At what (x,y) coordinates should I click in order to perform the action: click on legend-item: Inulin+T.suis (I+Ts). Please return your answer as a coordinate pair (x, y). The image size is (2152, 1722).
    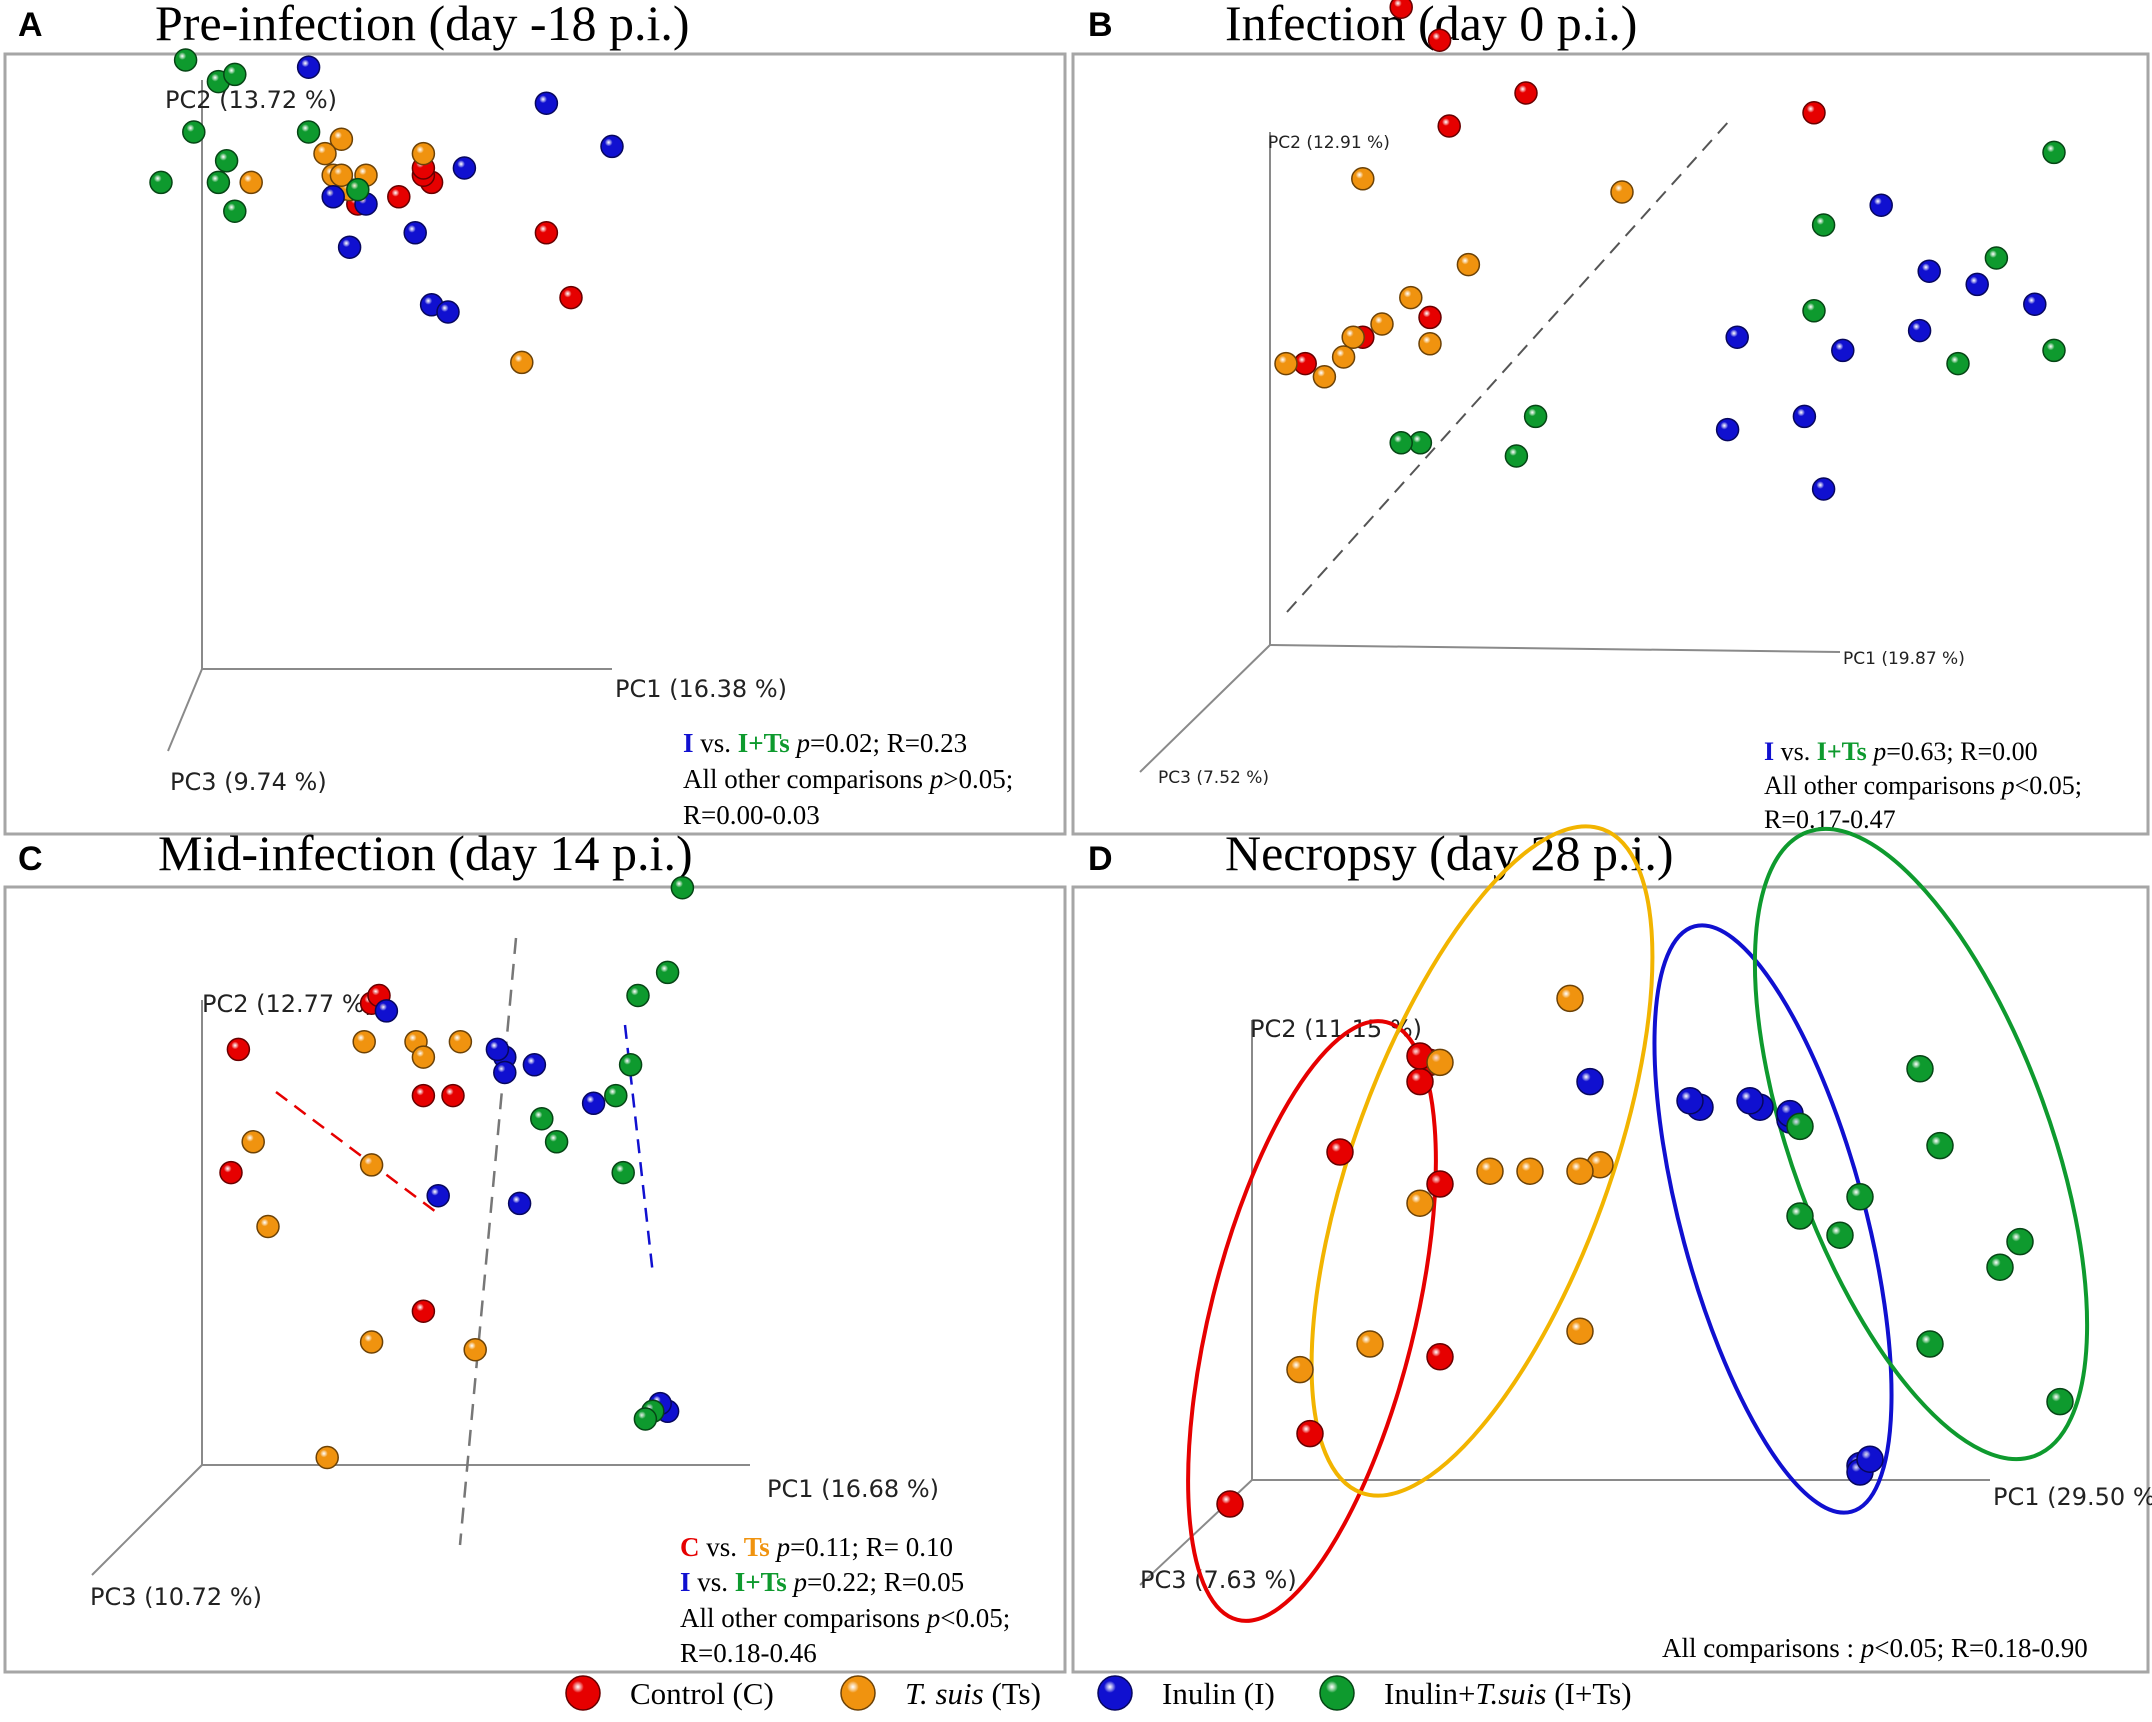
    Looking at the image, I should click on (1475, 1693).